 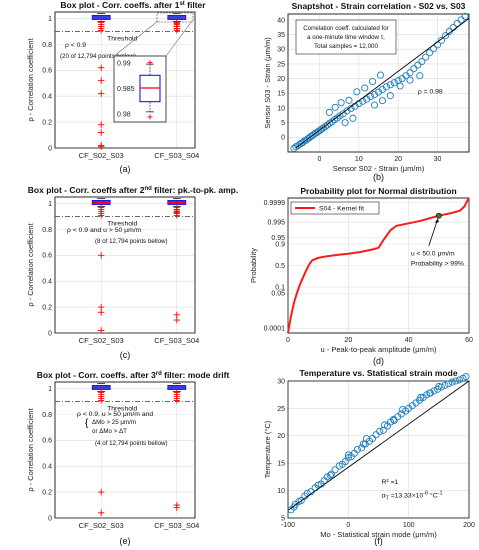 I want to click on rho-label: ρ = 0.98, so click(x=430, y=91).